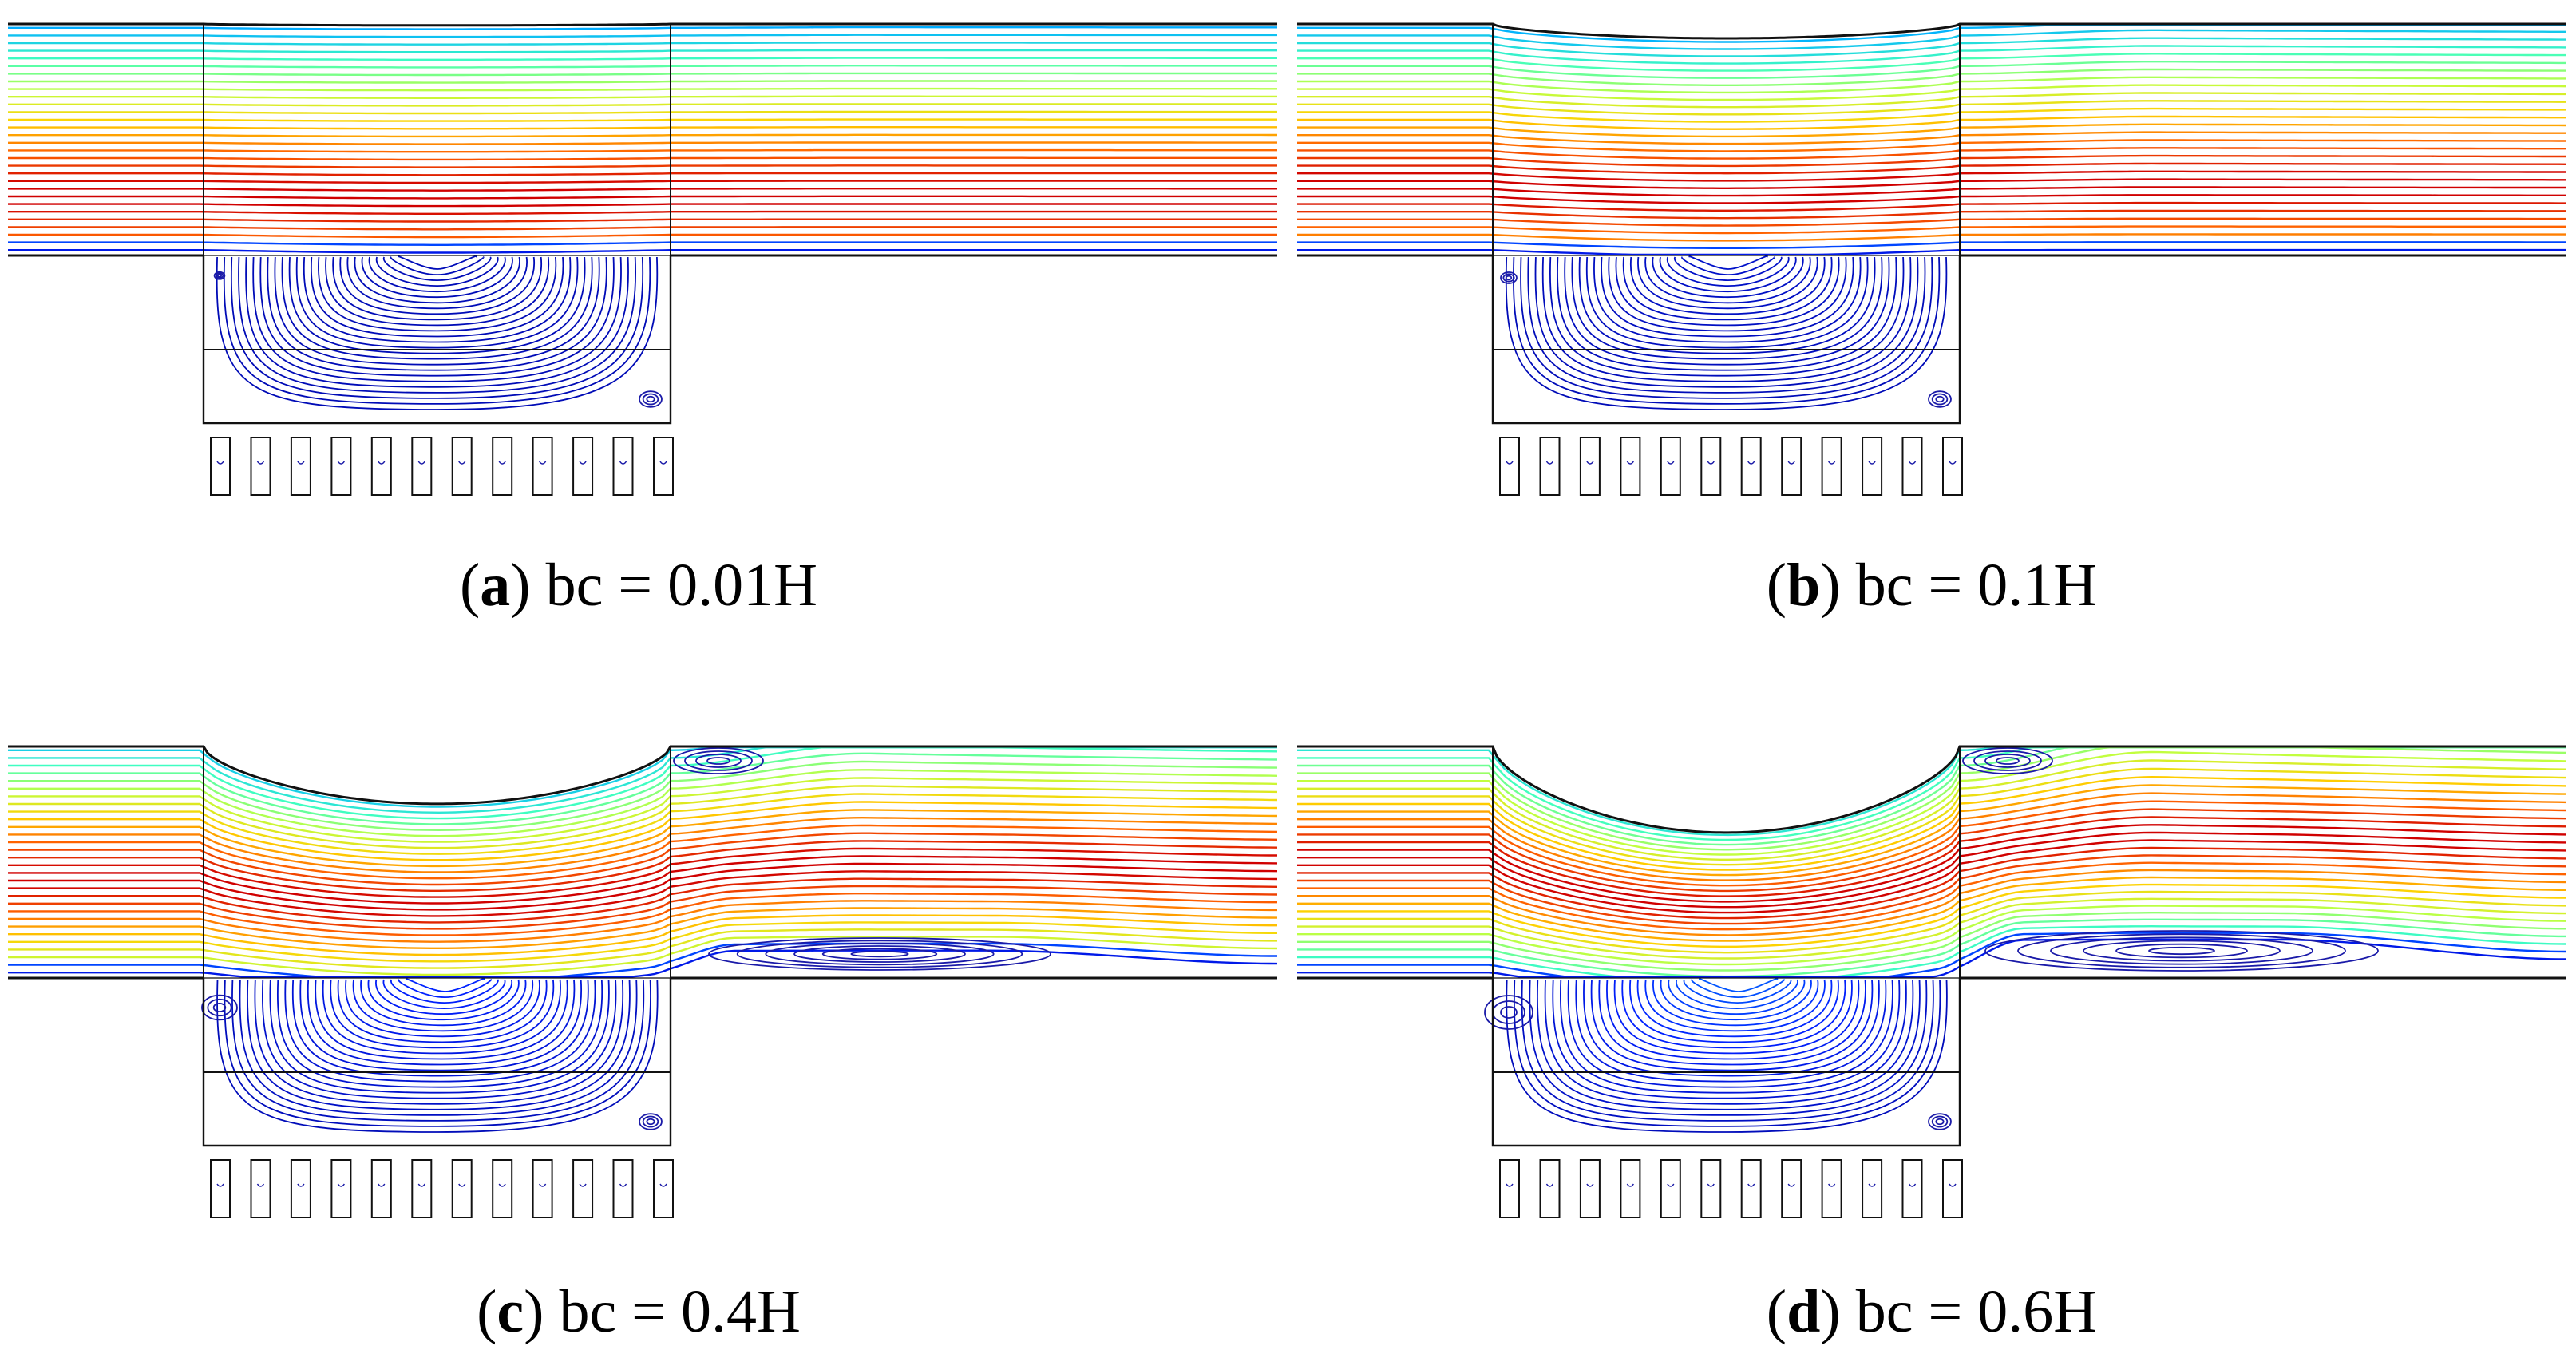 Image resolution: width=2576 pixels, height=1350 pixels. What do you see at coordinates (1976, 585) in the screenshot?
I see `caption-text: bc = 0.1H` at bounding box center [1976, 585].